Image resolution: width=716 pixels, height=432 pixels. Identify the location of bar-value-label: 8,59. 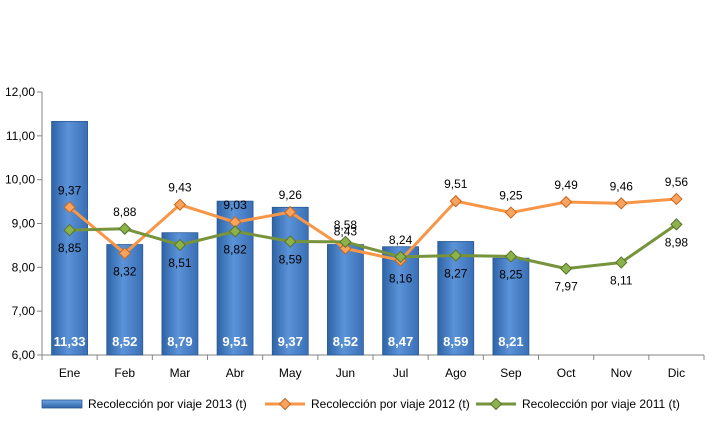
(455, 341).